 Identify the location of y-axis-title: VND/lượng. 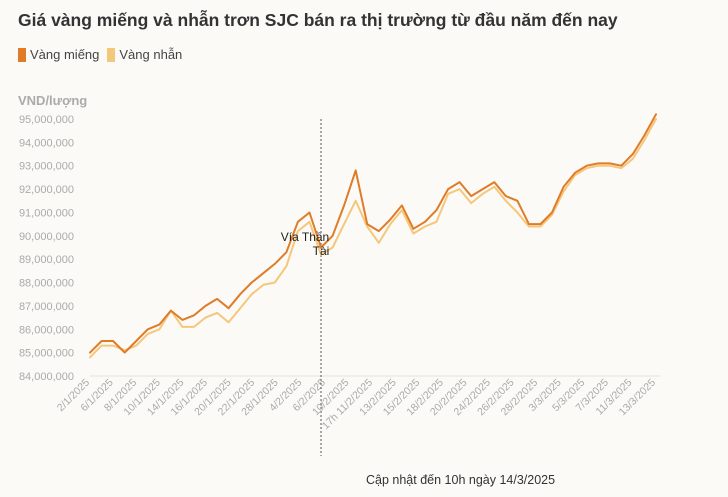
(52, 100).